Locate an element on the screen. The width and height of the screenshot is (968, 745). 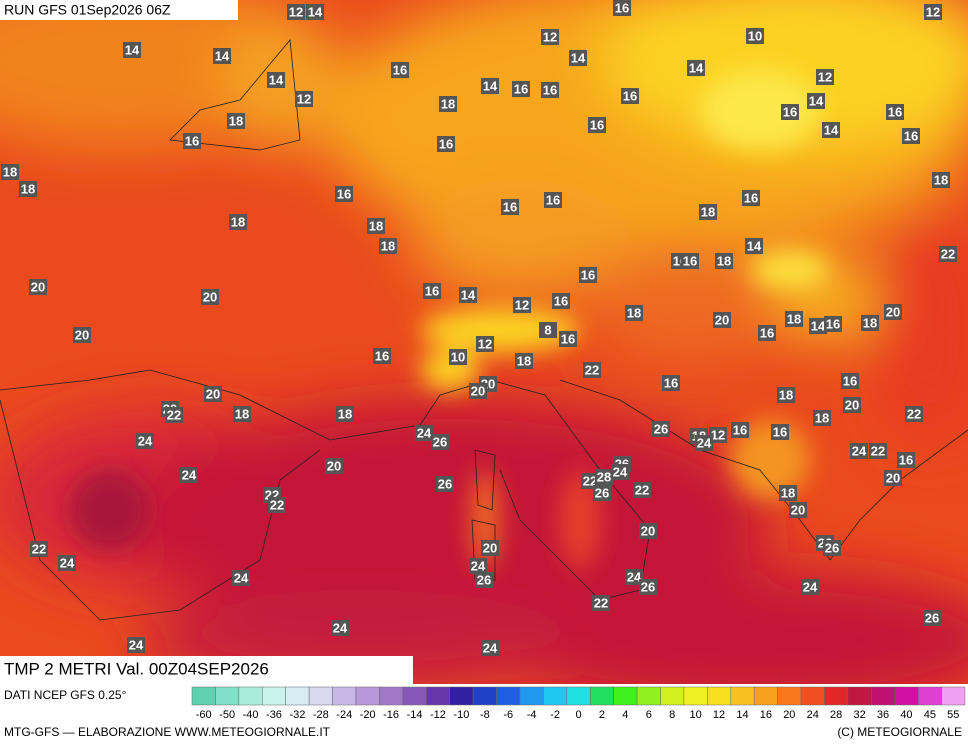
temperature-label: 22 is located at coordinates (39, 548).